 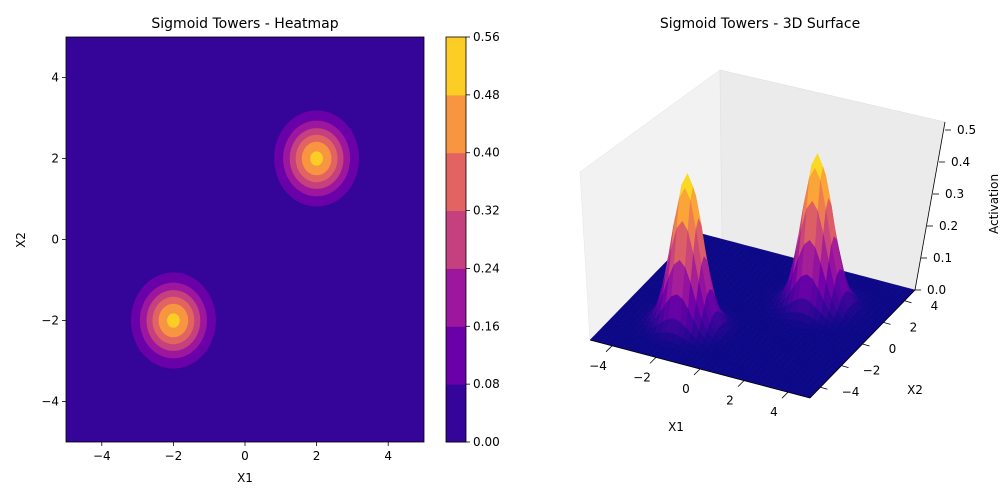 What do you see at coordinates (960, 162) in the screenshot?
I see `surface-z-tick-label: 0.4` at bounding box center [960, 162].